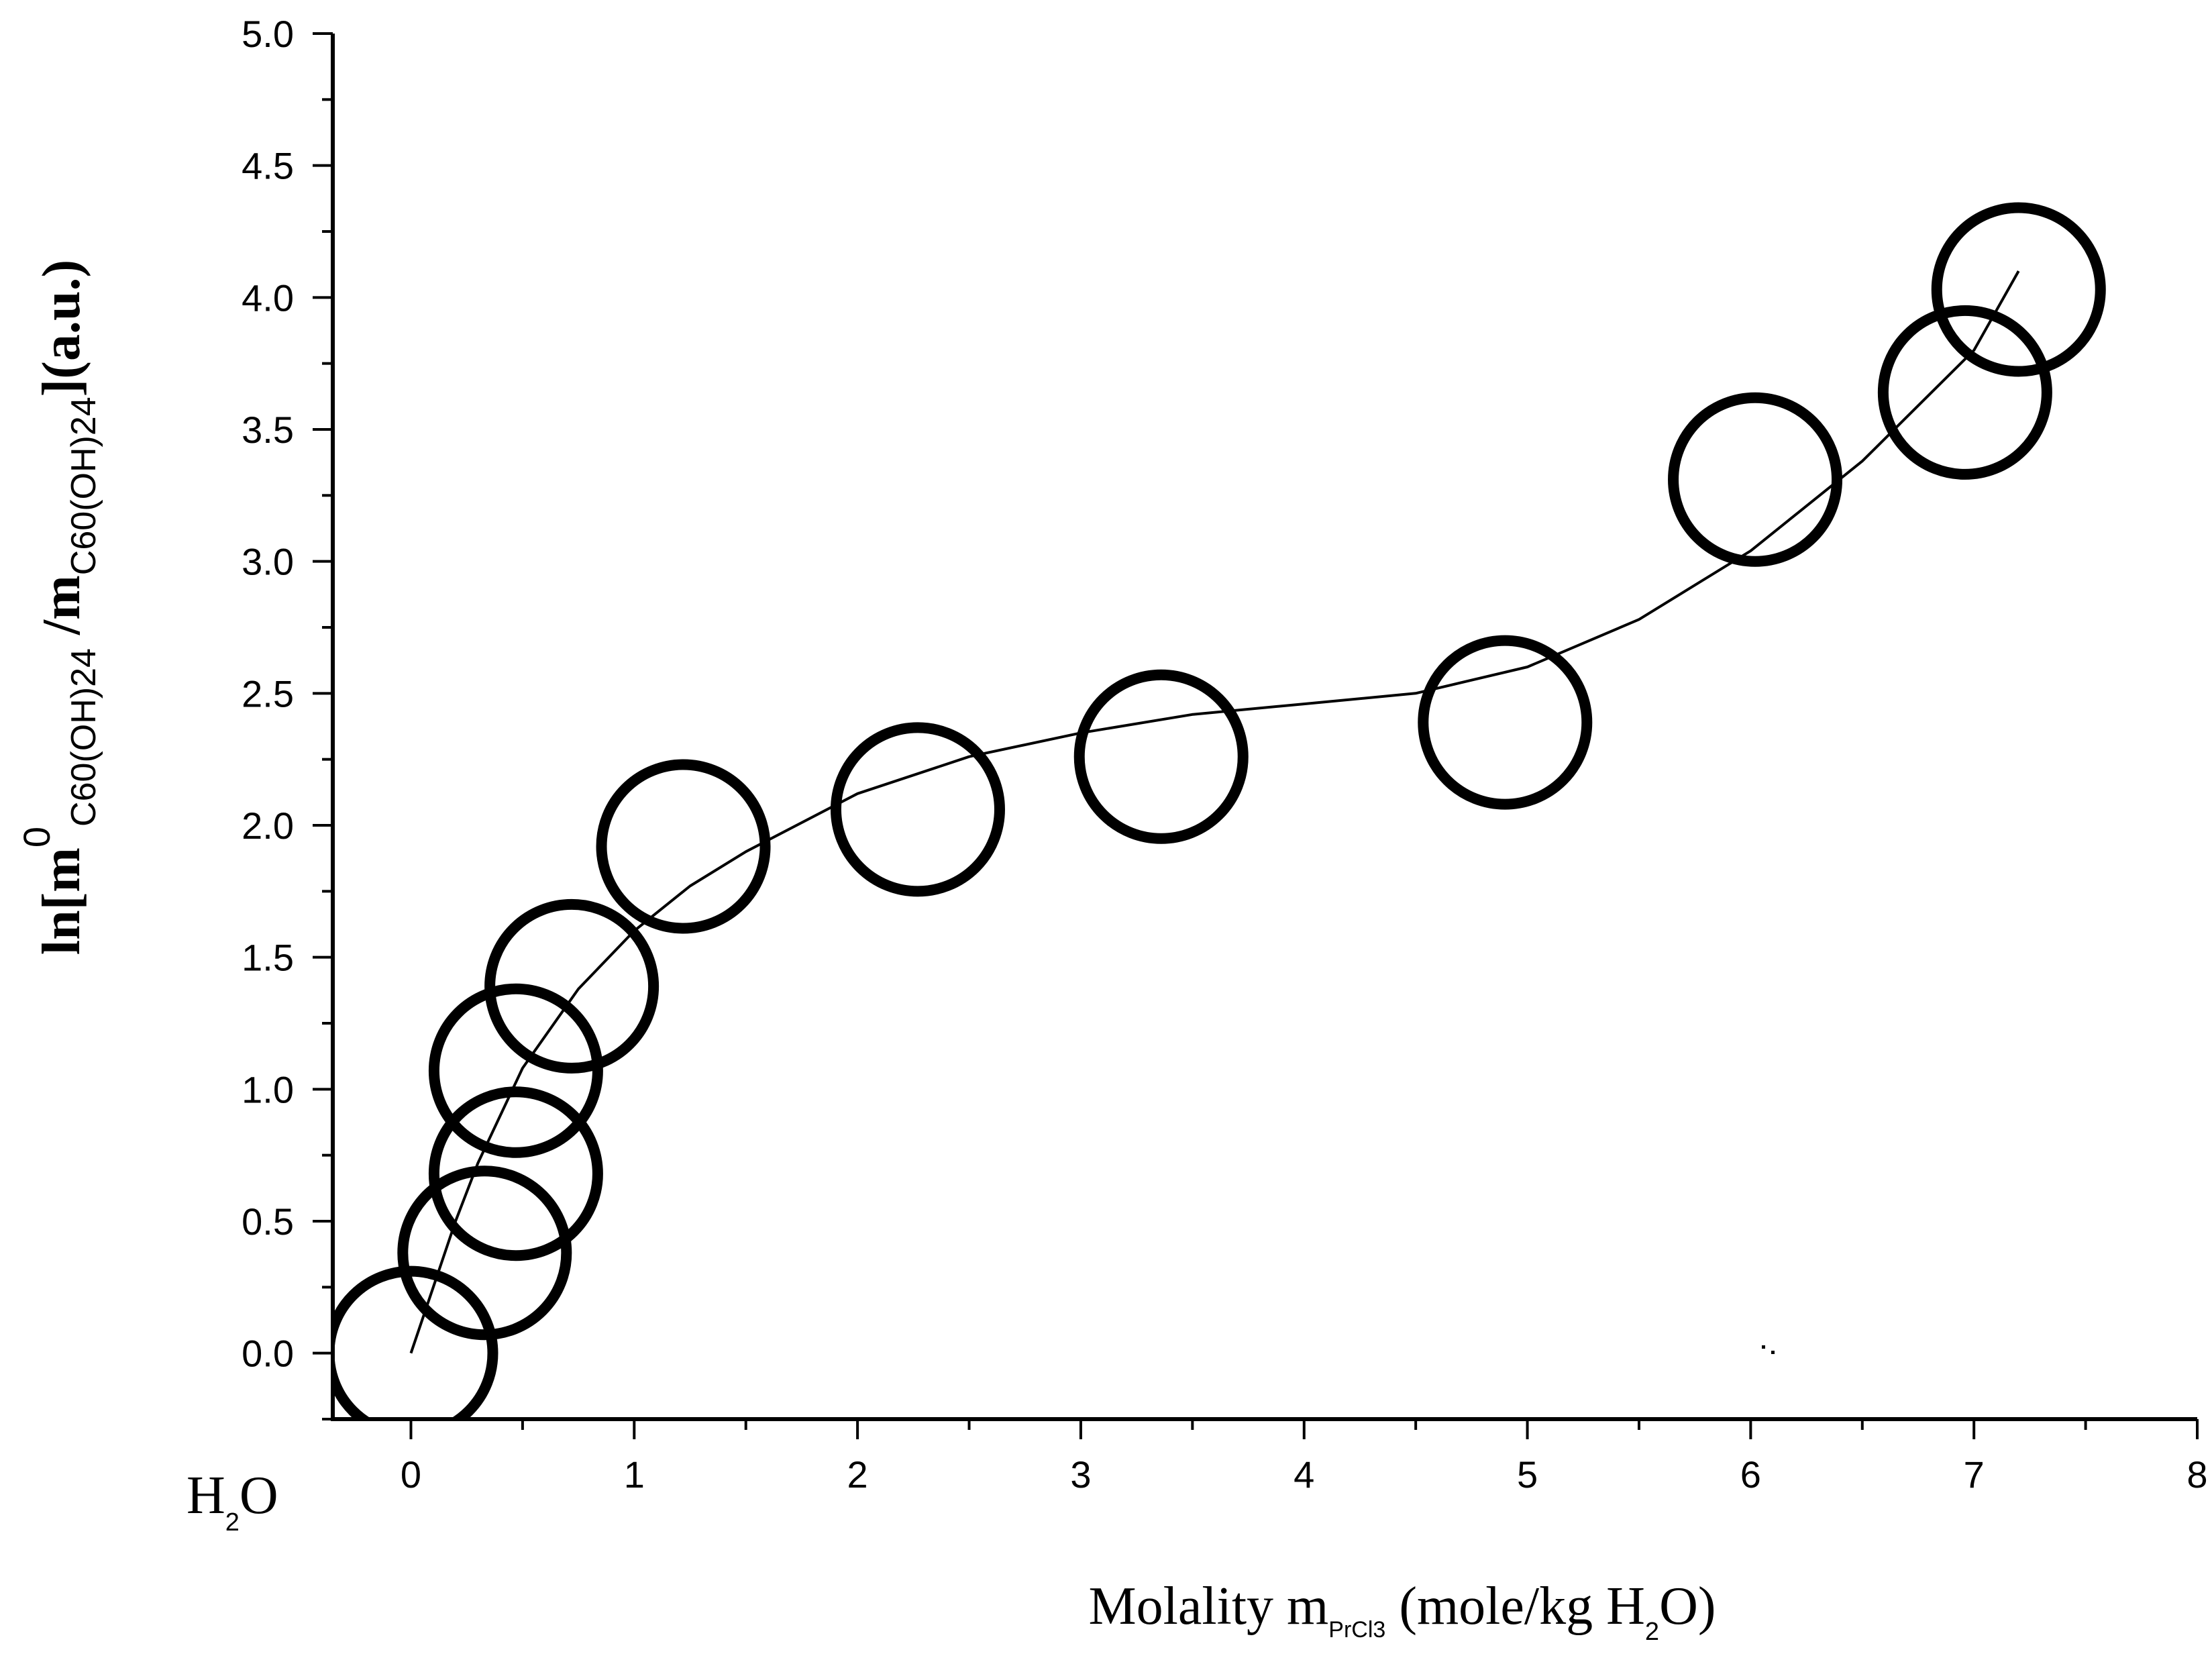  I want to click on y-axis-title: ln[m0C60(OH)24 /mC60(OH)24](a.u.), so click(59, 607).